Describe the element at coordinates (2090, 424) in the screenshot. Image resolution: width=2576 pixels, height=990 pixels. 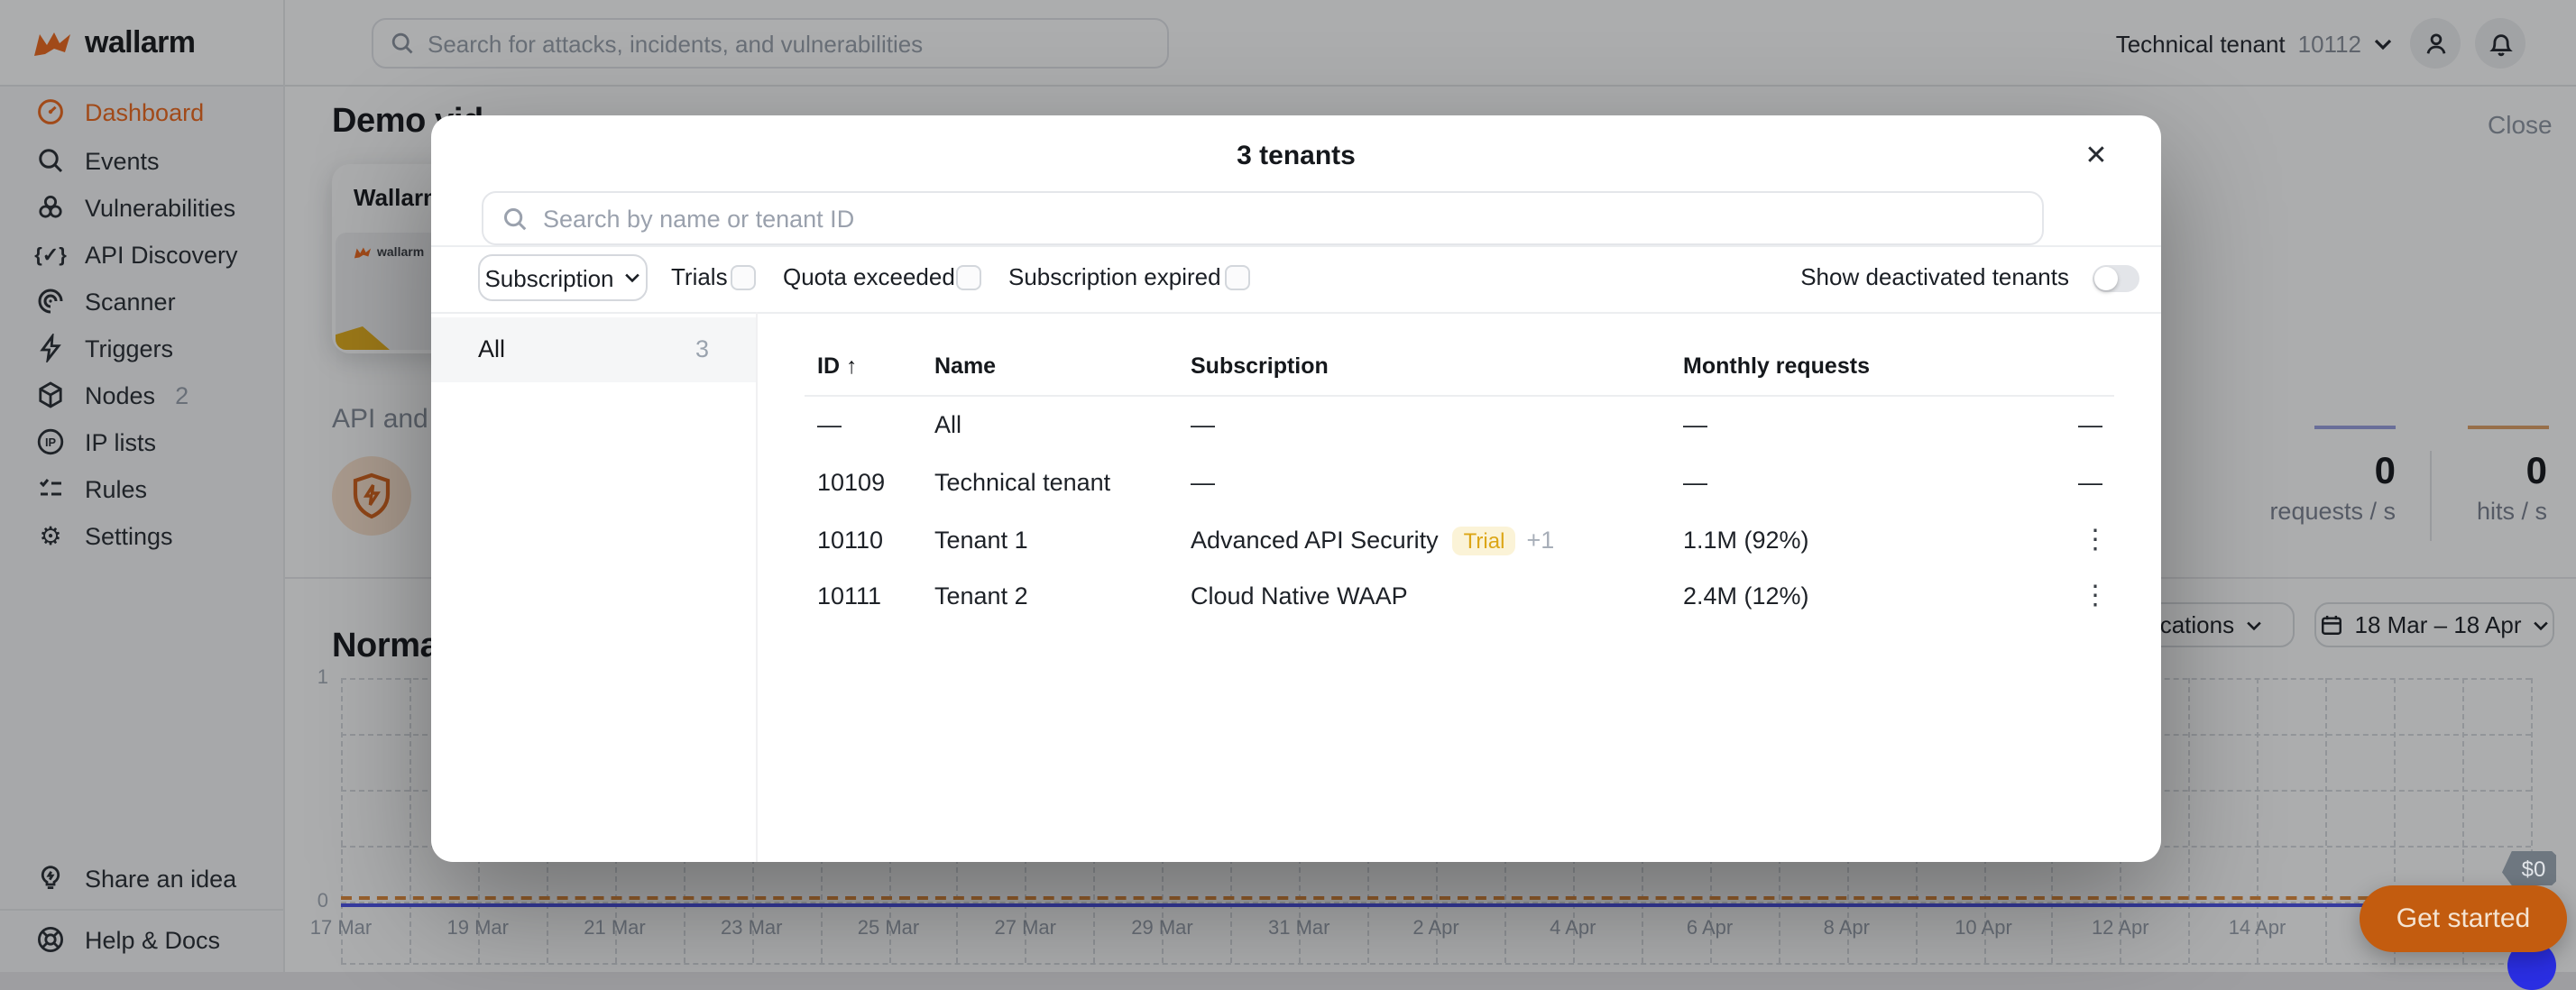
I see `cell-actions: —` at that location.